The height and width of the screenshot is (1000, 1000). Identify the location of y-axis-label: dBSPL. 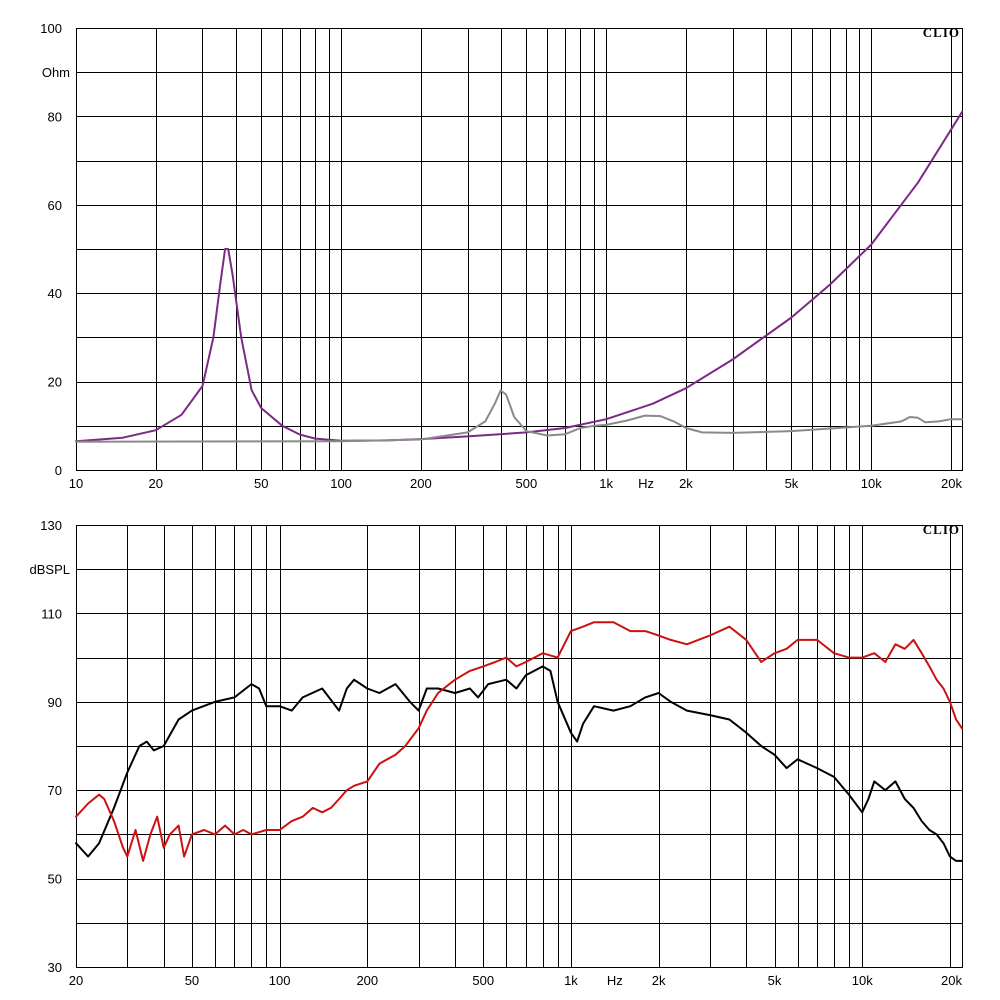
(50, 569).